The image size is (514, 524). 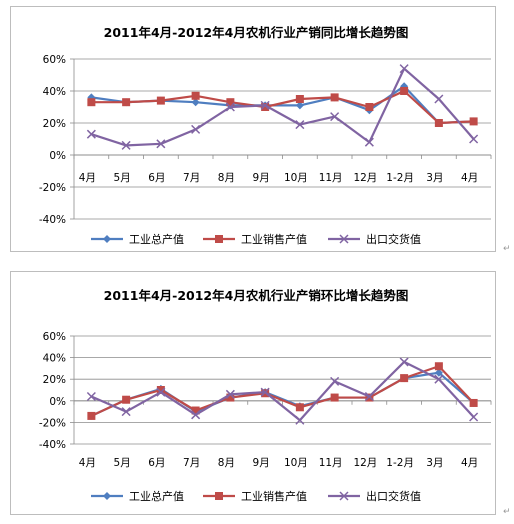 What do you see at coordinates (261, 463) in the screenshot?
I see `x-tick-label: 9月` at bounding box center [261, 463].